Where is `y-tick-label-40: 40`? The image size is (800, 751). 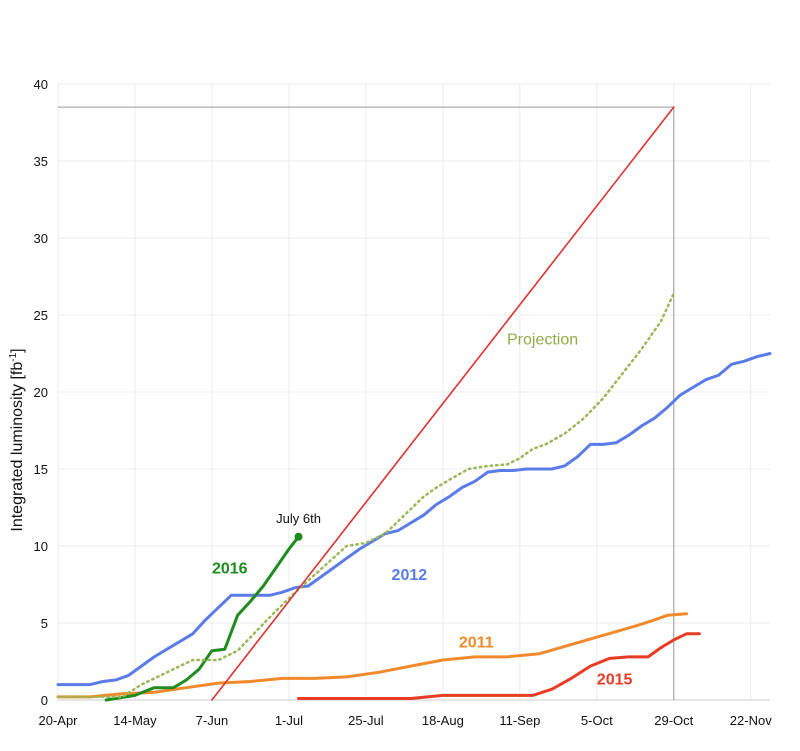
y-tick-label-40: 40 is located at coordinates (41, 84).